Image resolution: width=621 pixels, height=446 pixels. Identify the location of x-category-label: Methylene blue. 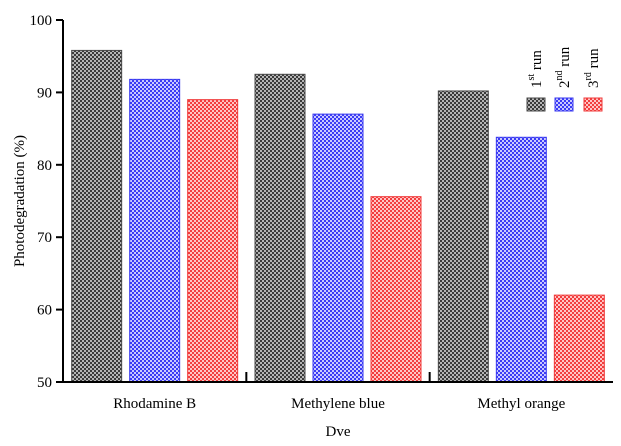
(338, 404).